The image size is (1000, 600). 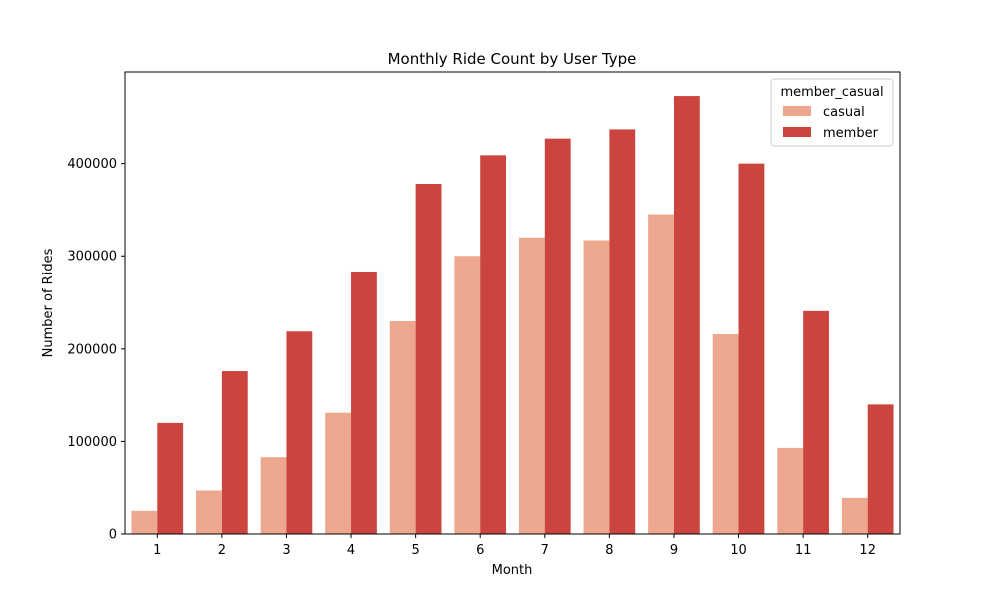 I want to click on x-tick-label-7: 7, so click(x=545, y=550).